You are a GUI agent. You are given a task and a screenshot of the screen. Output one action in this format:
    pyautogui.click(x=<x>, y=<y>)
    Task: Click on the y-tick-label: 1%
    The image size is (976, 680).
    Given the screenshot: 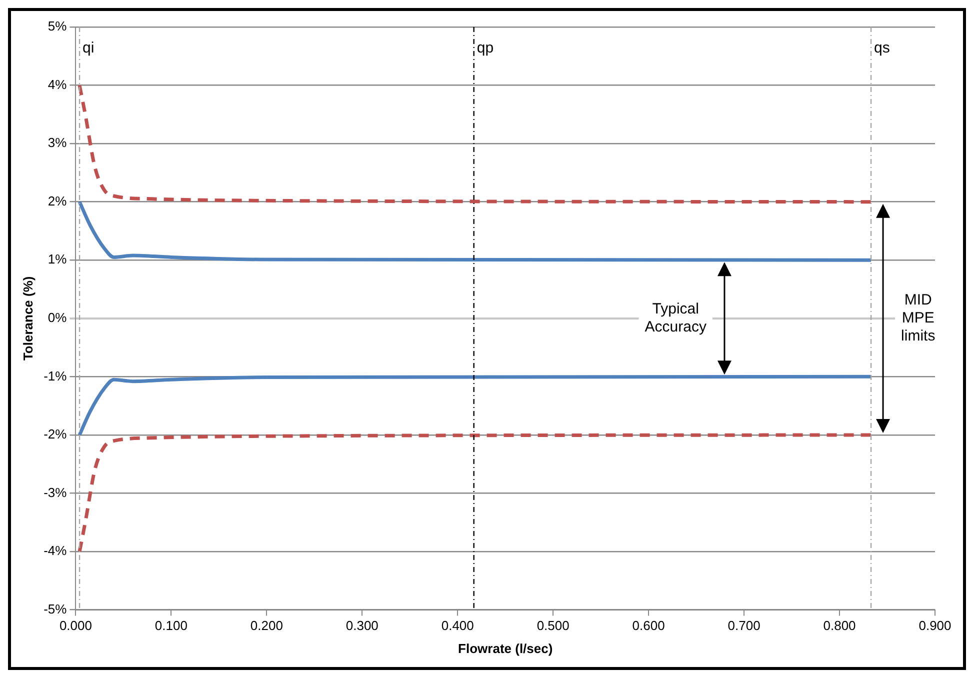 What is the action you would take?
    pyautogui.click(x=58, y=259)
    